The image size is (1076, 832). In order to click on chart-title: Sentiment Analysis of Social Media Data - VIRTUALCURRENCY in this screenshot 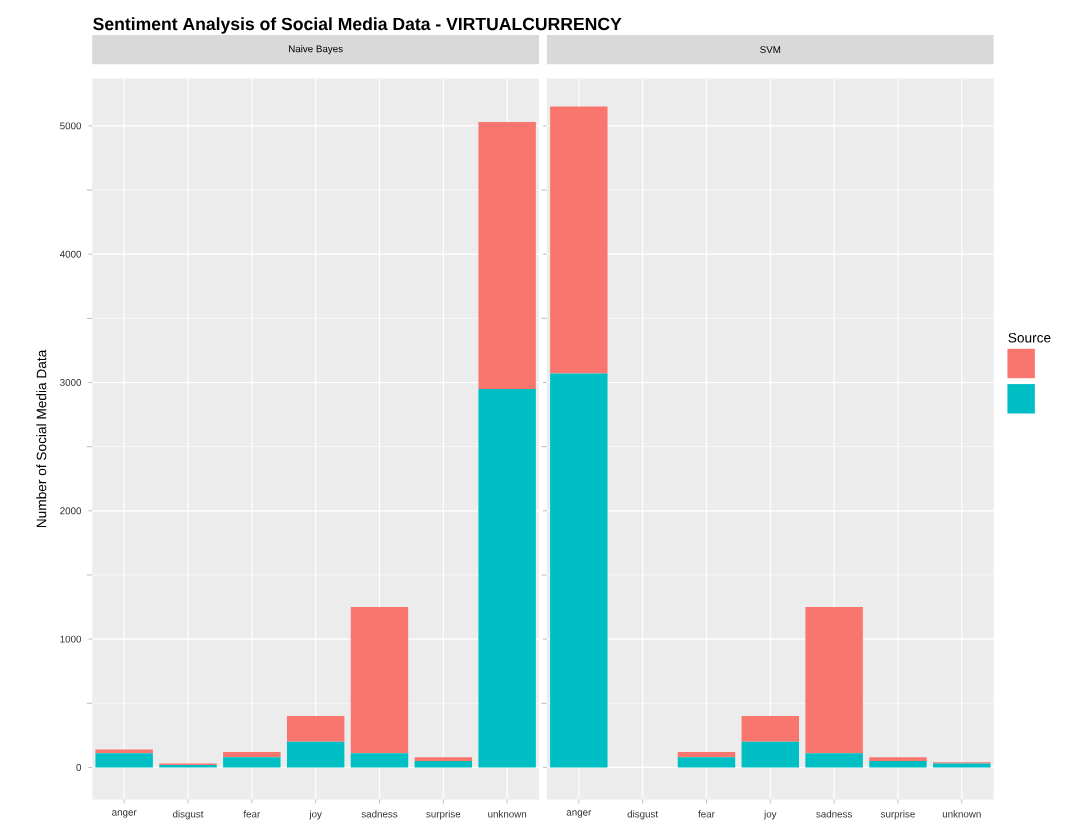, I will do `click(357, 25)`.